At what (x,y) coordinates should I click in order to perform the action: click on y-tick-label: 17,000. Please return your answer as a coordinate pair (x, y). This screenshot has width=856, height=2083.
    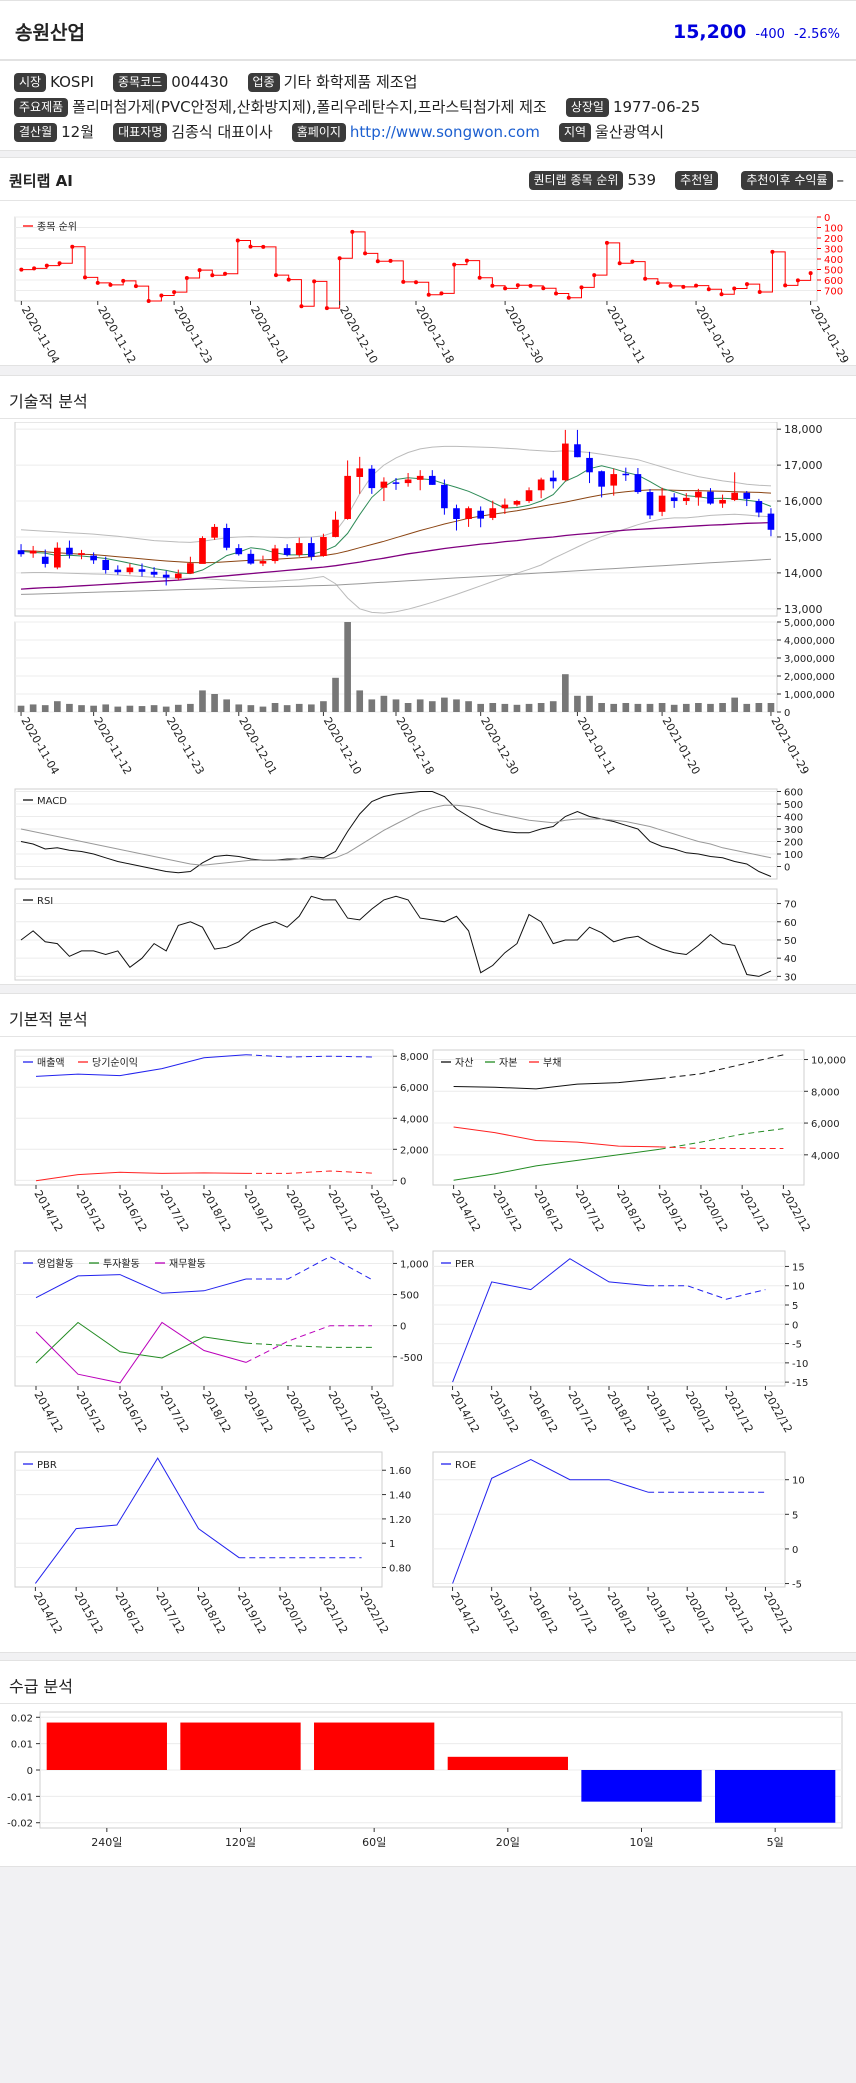
    Looking at the image, I should click on (803, 465).